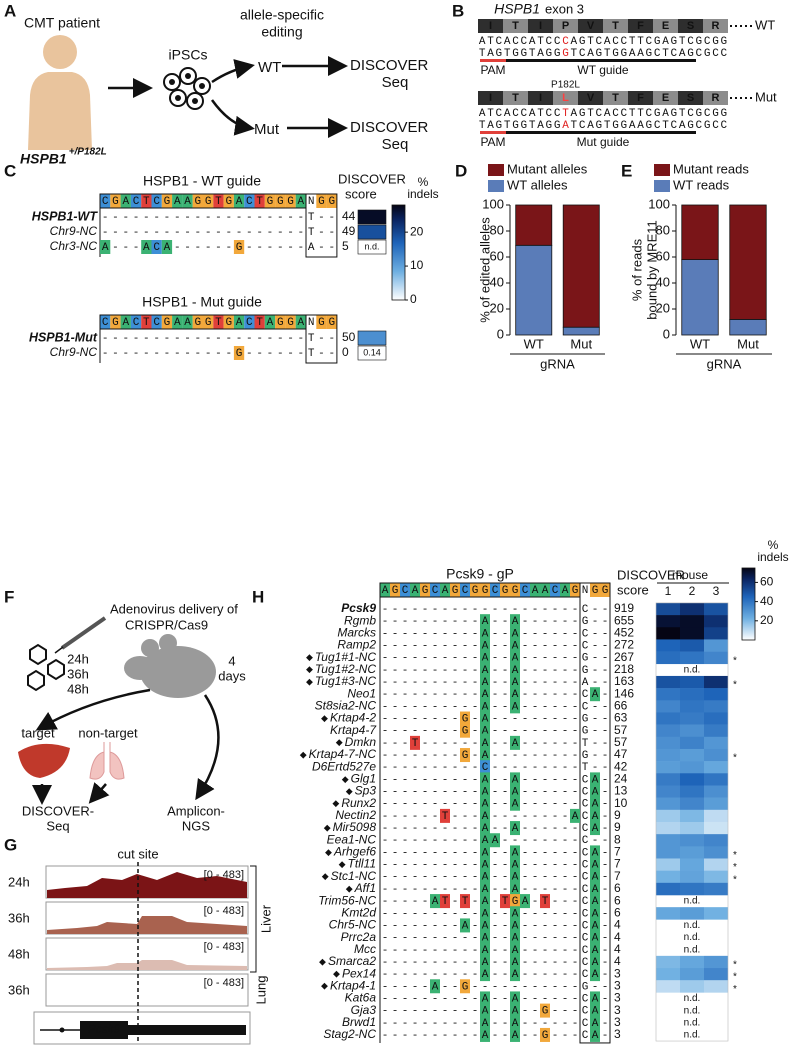 Image resolution: width=795 pixels, height=1050 pixels. What do you see at coordinates (10, 844) in the screenshot?
I see `panel-label: G` at bounding box center [10, 844].